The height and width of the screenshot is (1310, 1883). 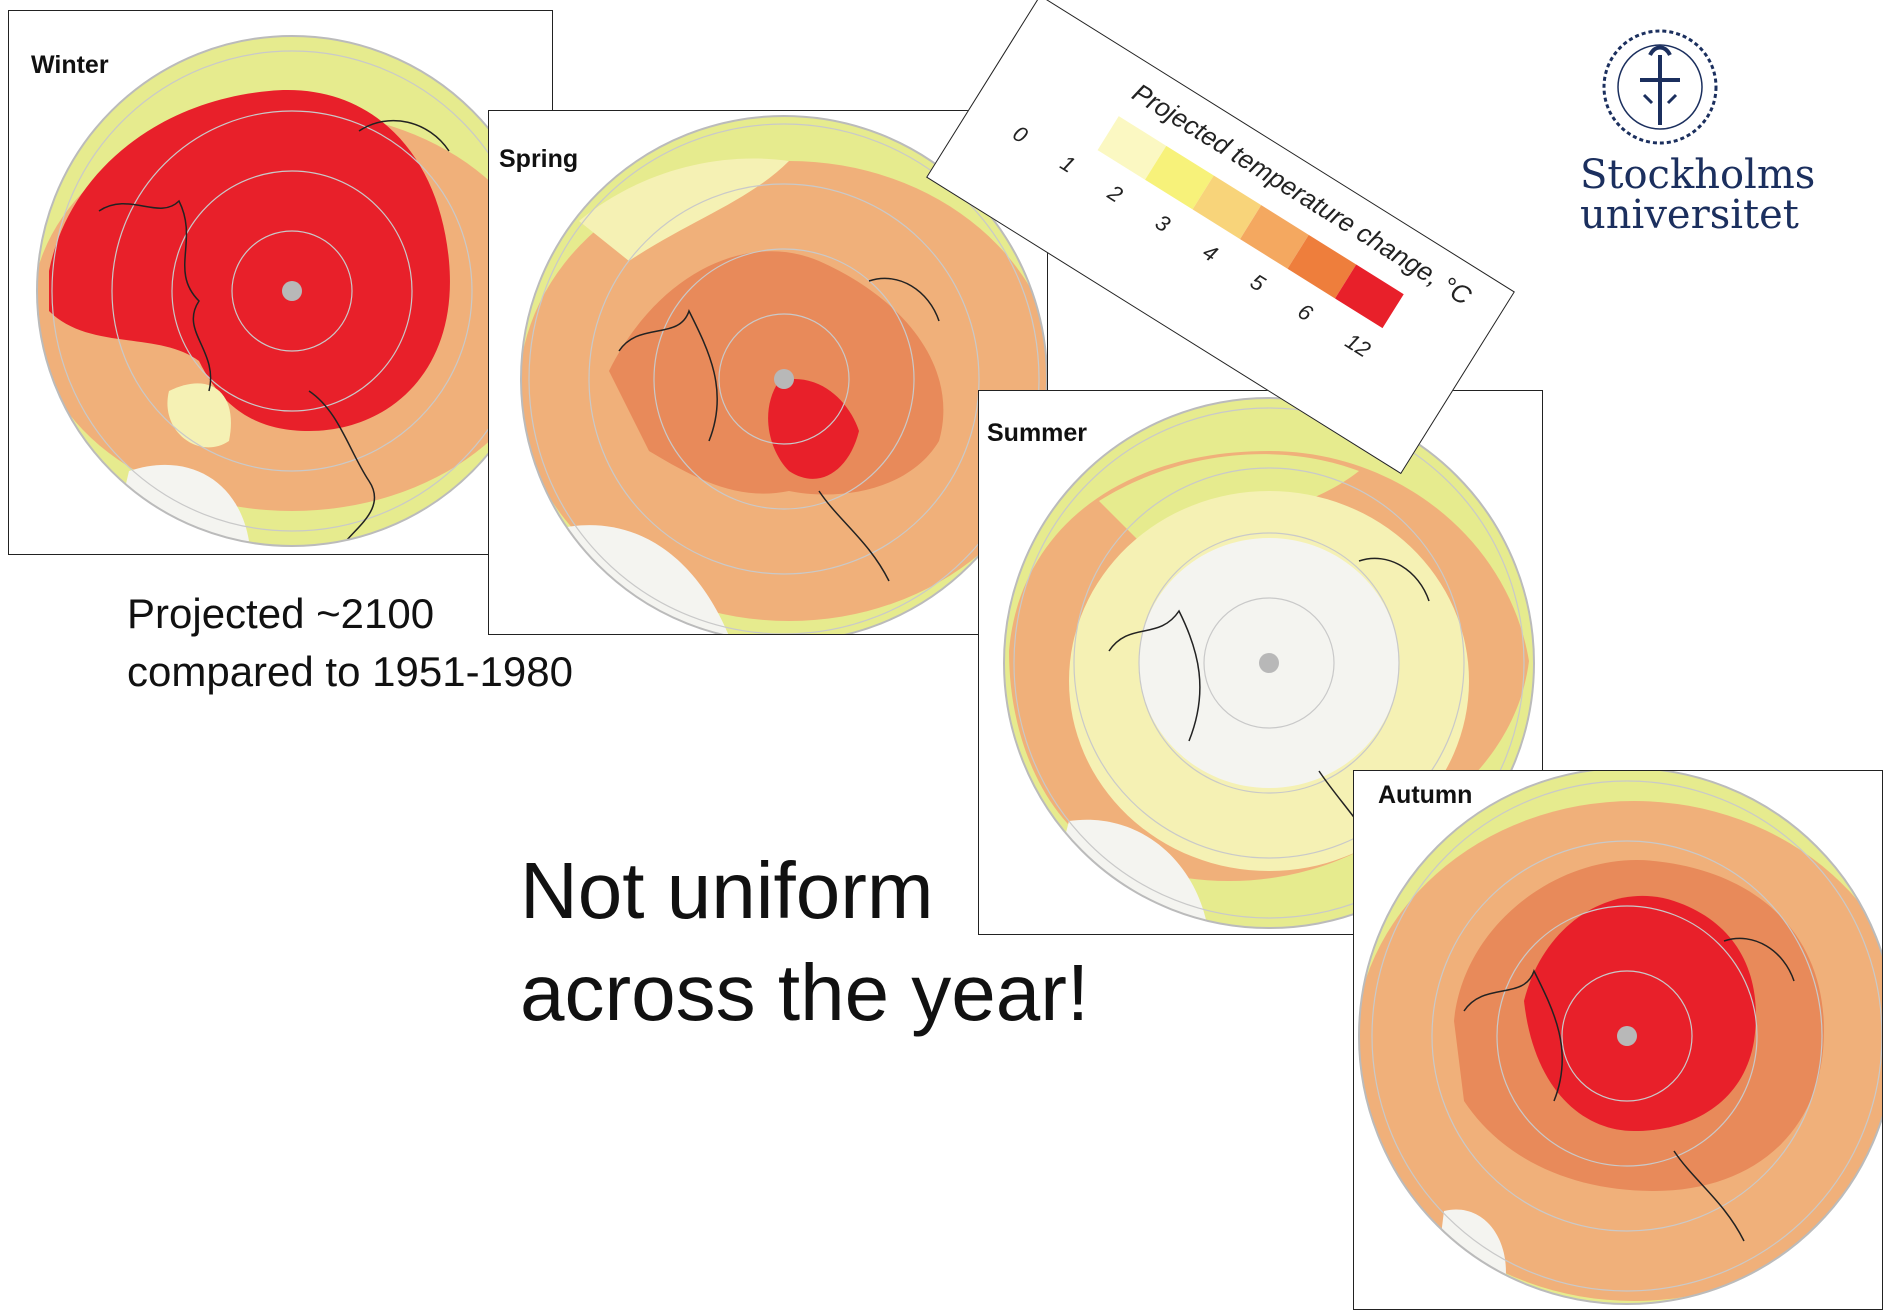 I want to click on map-panel-autumn: Autumn, so click(x=1618, y=1040).